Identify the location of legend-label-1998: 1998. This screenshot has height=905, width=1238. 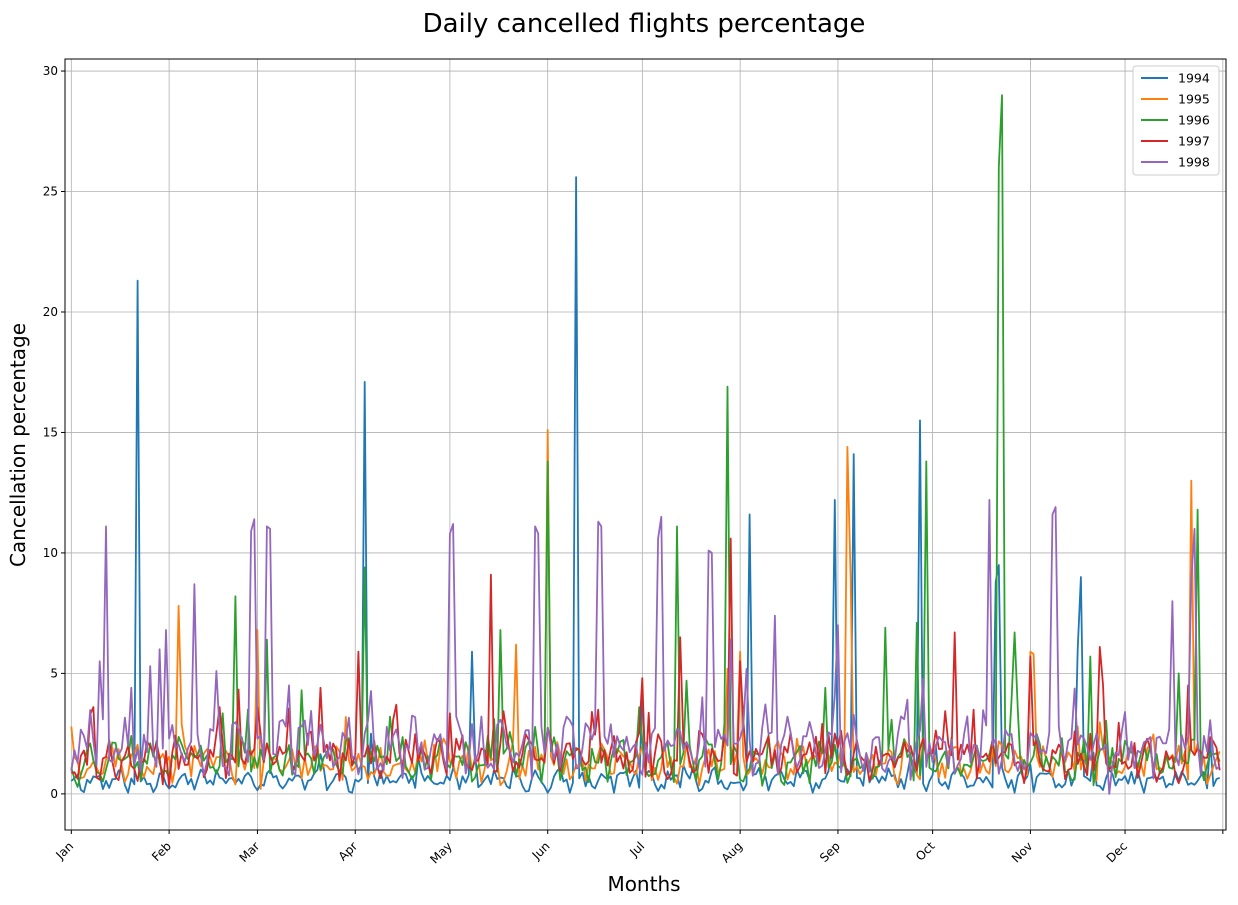
(1194, 162).